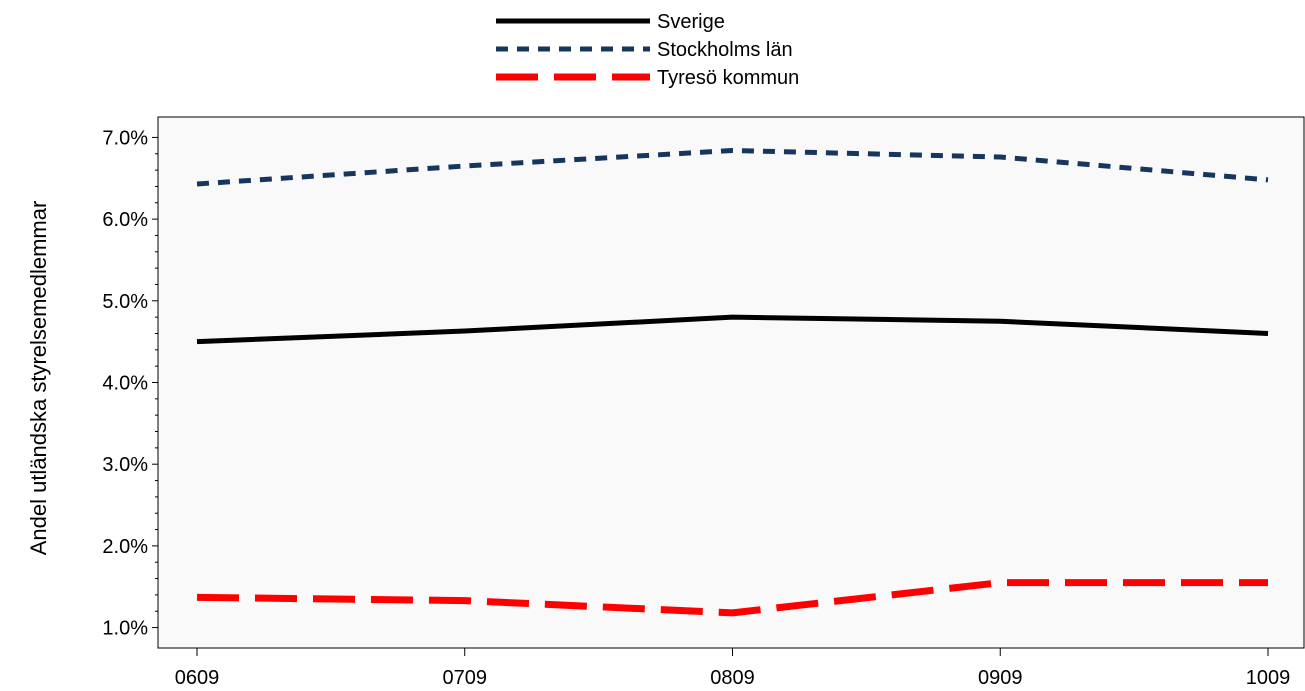 The image size is (1305, 691). What do you see at coordinates (125, 629) in the screenshot?
I see `y-tick-label: 1.0%` at bounding box center [125, 629].